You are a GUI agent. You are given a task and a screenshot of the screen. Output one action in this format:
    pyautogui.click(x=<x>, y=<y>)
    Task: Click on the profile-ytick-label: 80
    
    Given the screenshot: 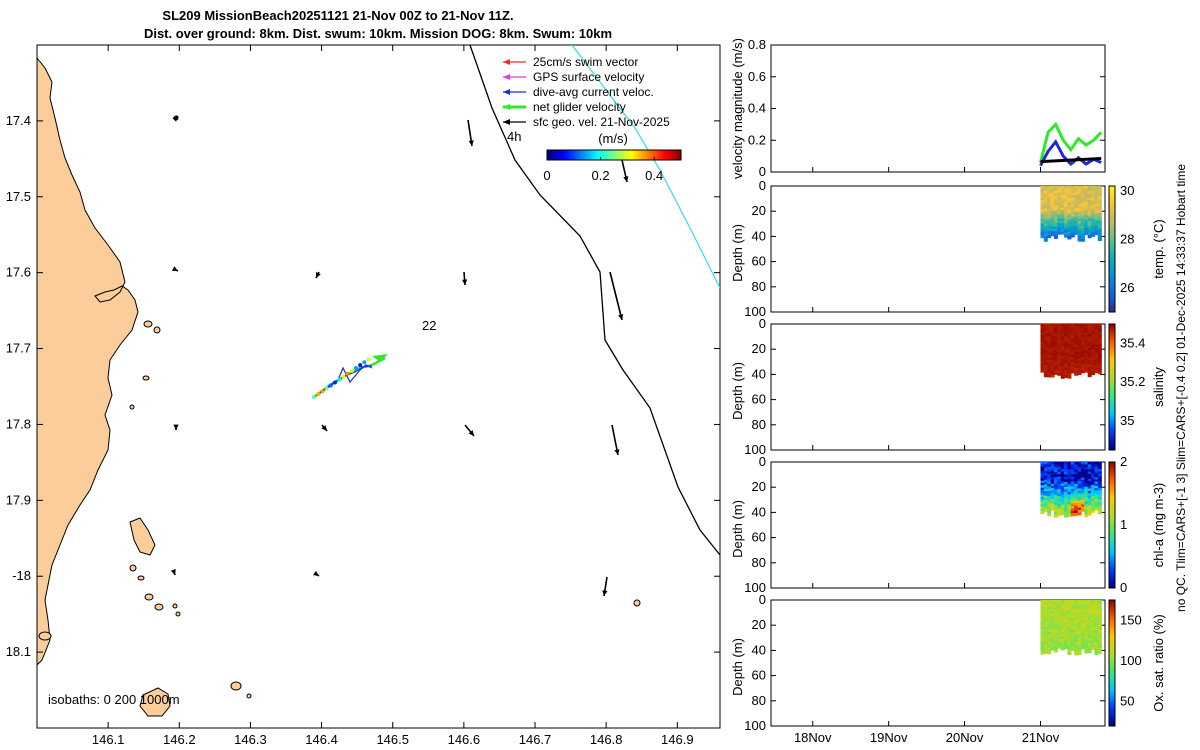 What is the action you would take?
    pyautogui.click(x=759, y=286)
    